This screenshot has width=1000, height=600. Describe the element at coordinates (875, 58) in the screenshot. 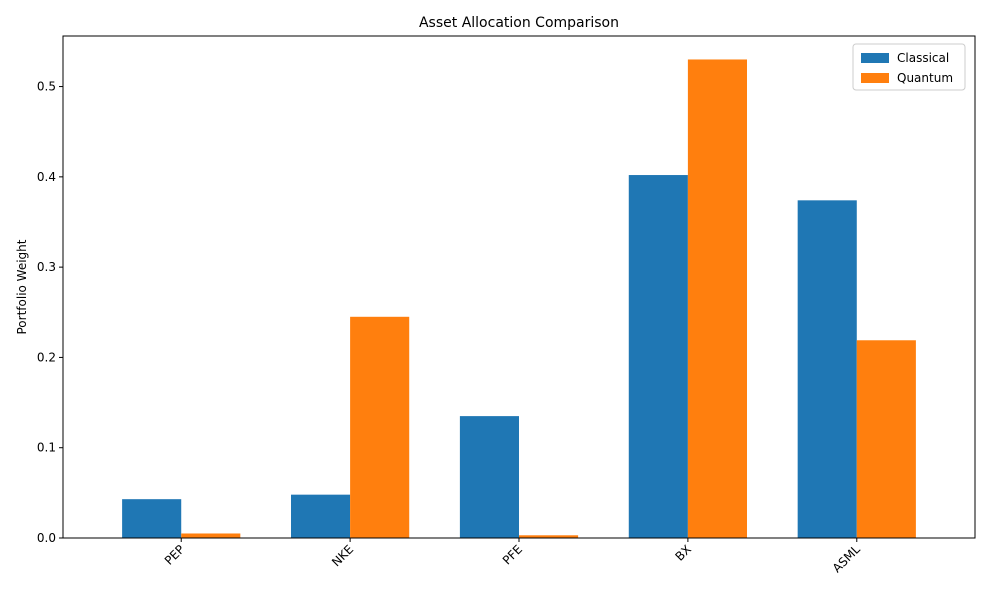

I see `legend-swatch-classical` at that location.